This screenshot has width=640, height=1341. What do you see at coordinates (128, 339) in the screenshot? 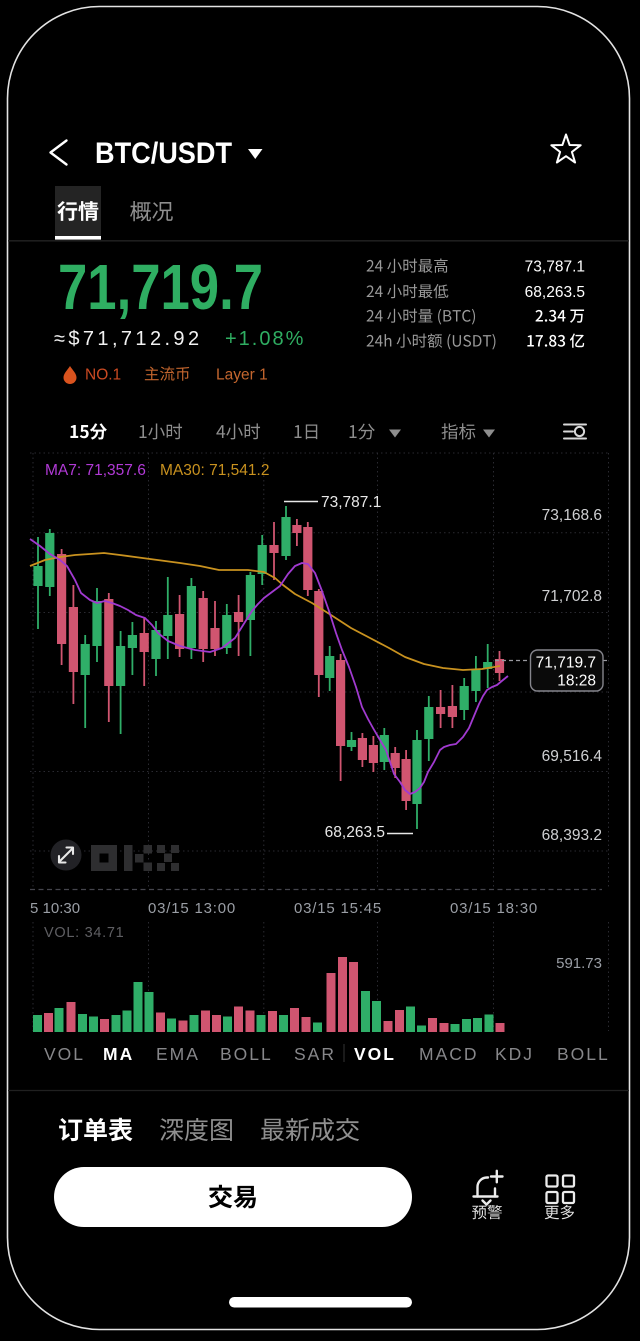
I see `svg-text: ≈$71,712.92` at bounding box center [128, 339].